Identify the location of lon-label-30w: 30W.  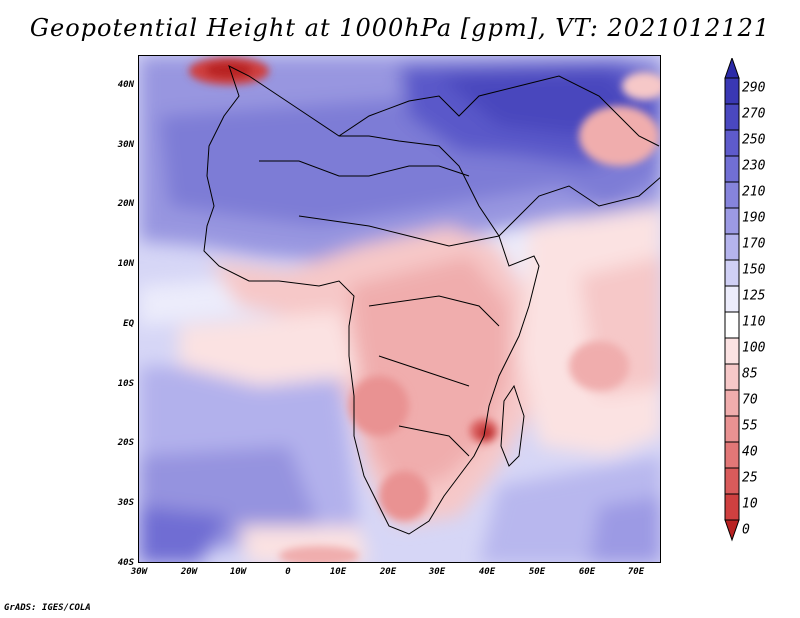
(139, 572).